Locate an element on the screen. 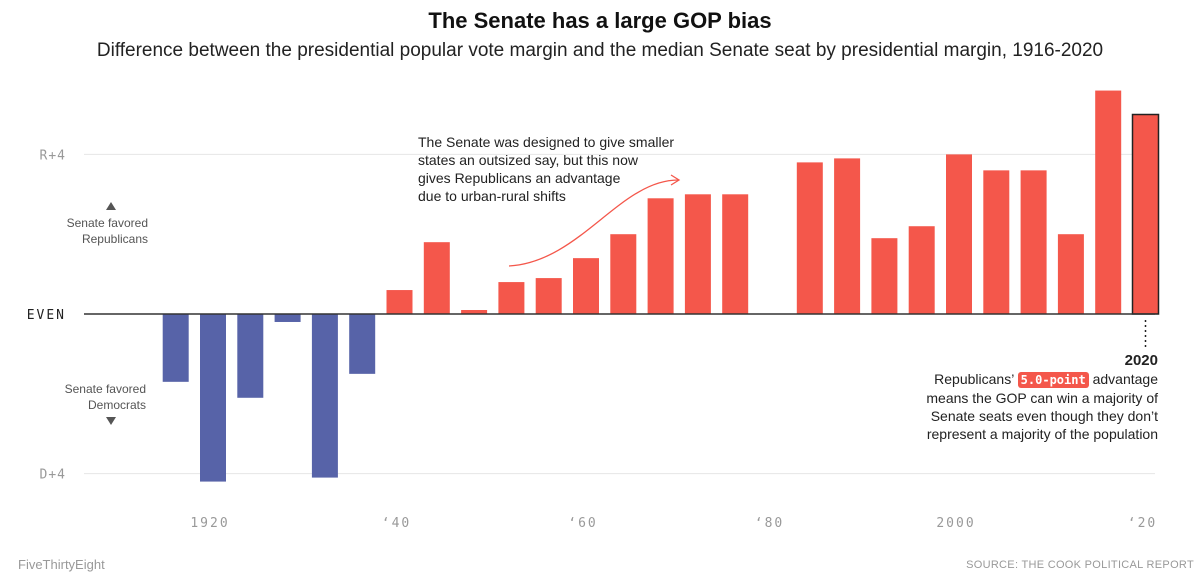 Image resolution: width=1200 pixels, height=577 pixels. bar-1932 is located at coordinates (324, 396).